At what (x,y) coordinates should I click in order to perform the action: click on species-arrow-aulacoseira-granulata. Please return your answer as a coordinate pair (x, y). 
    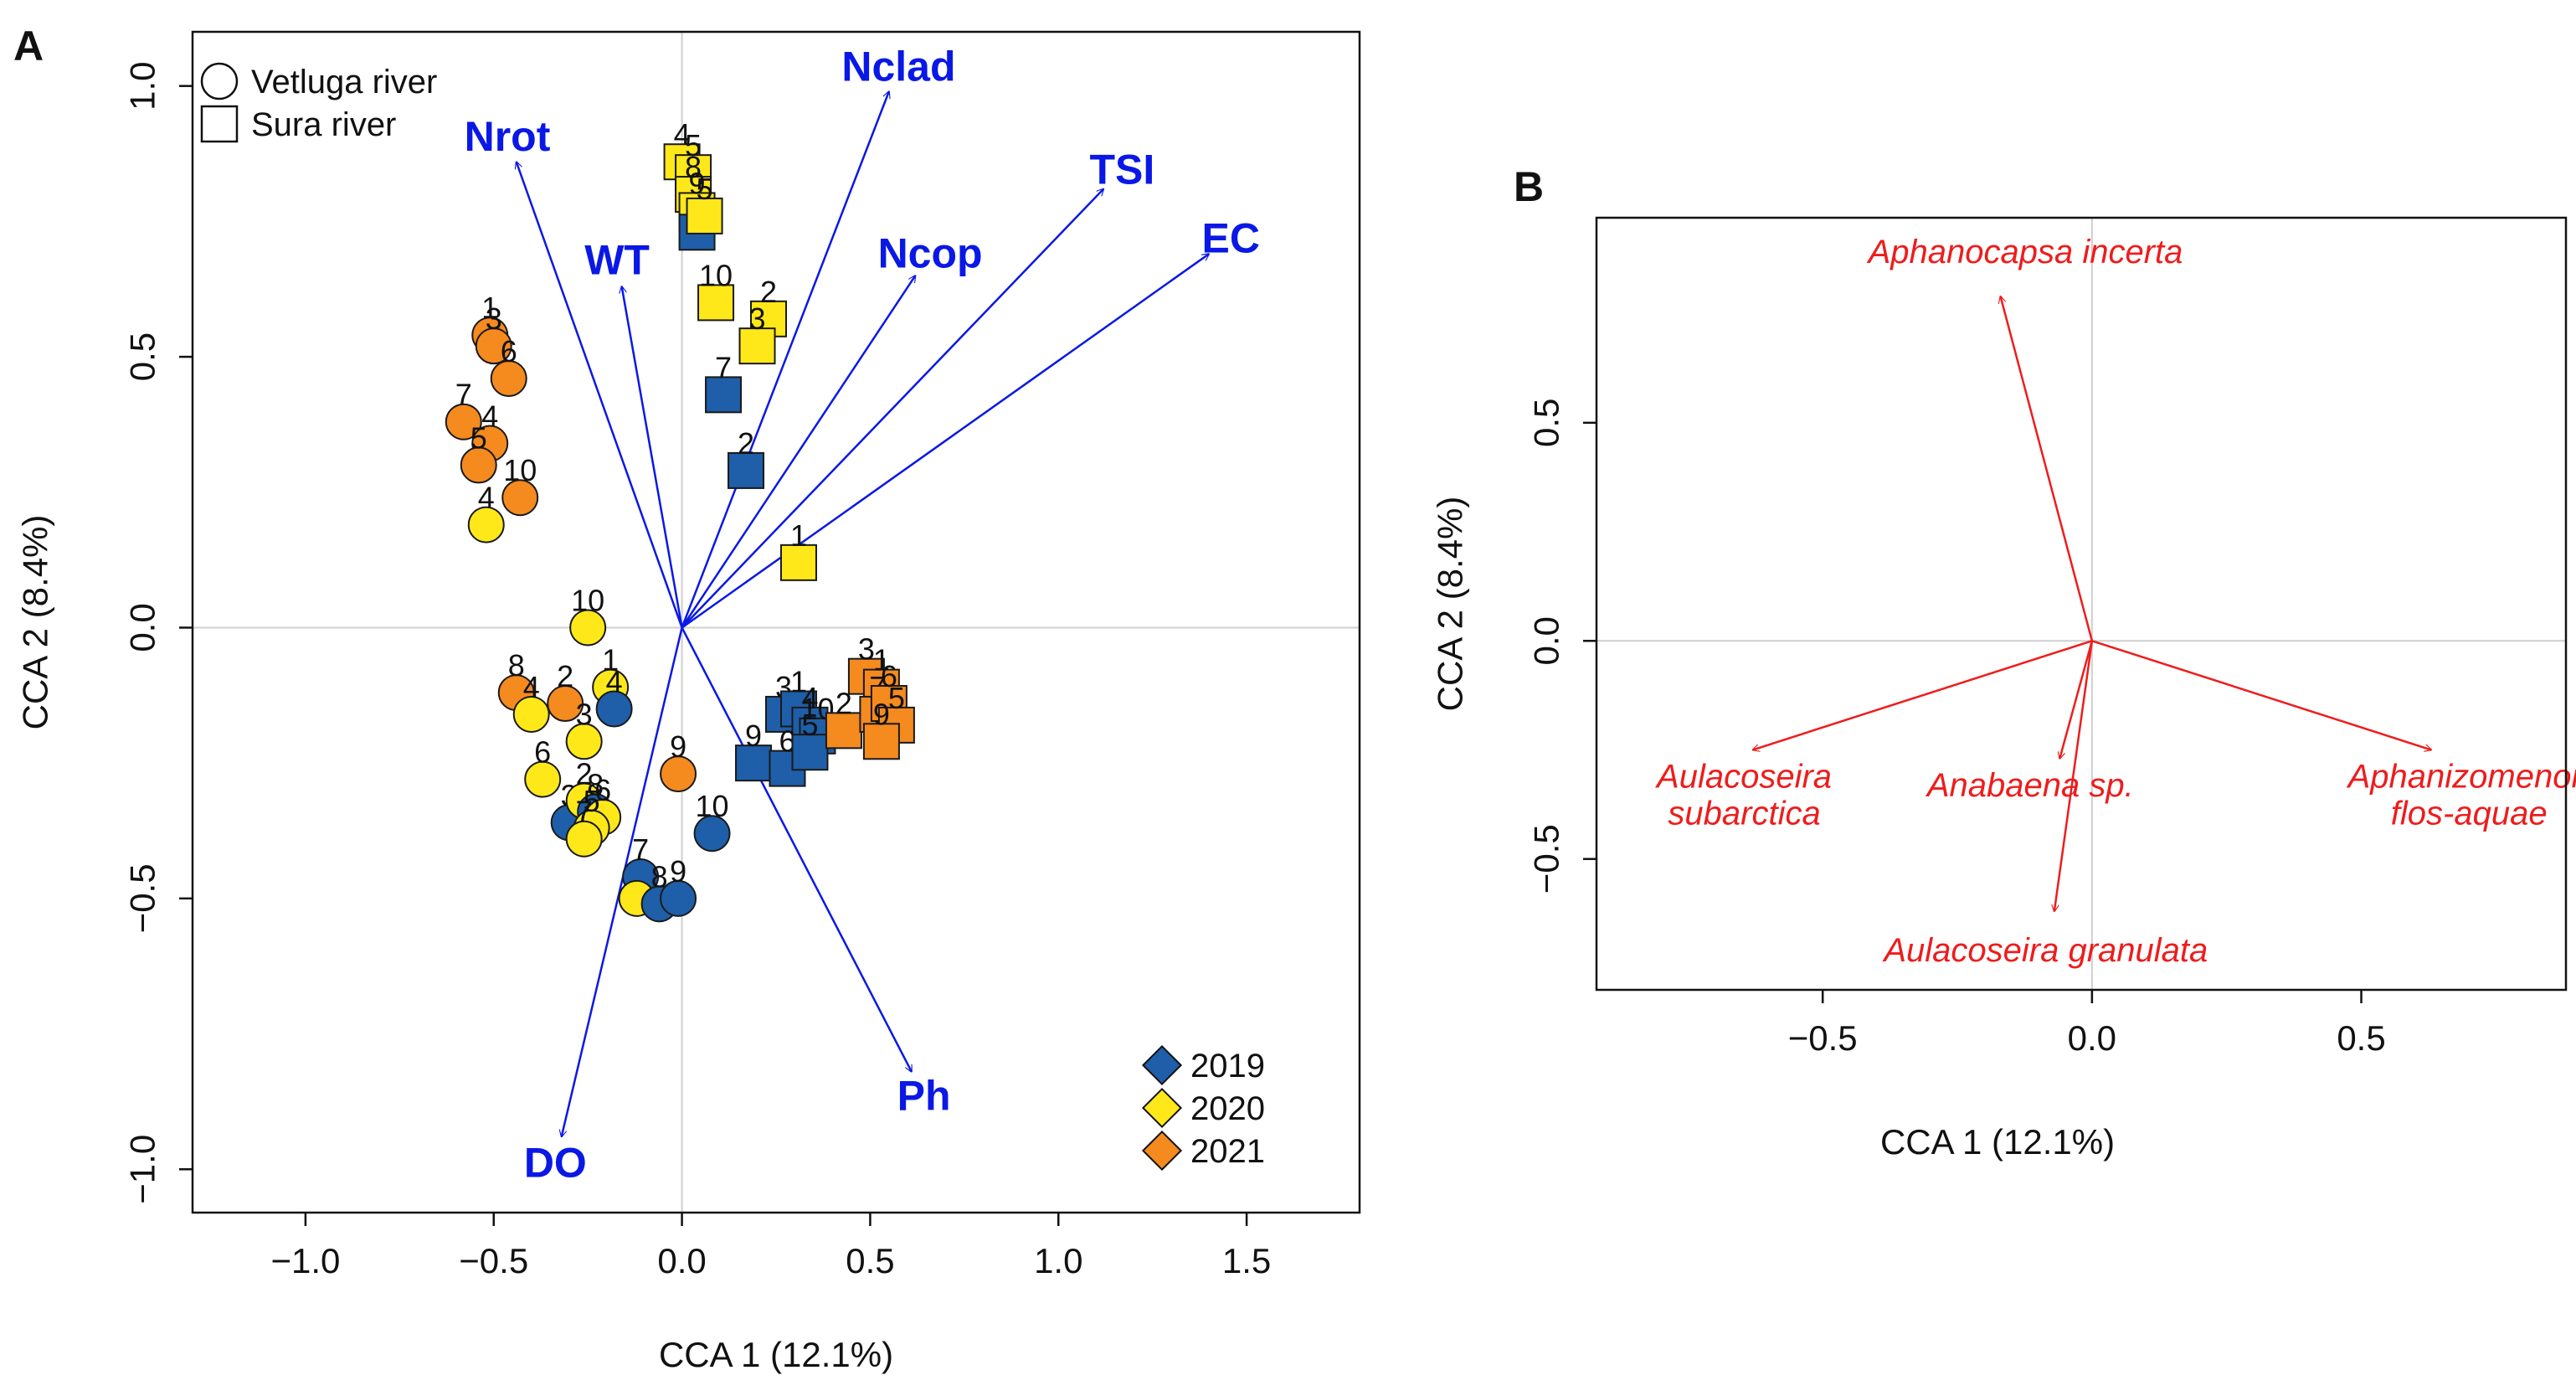
    Looking at the image, I should click on (2074, 776).